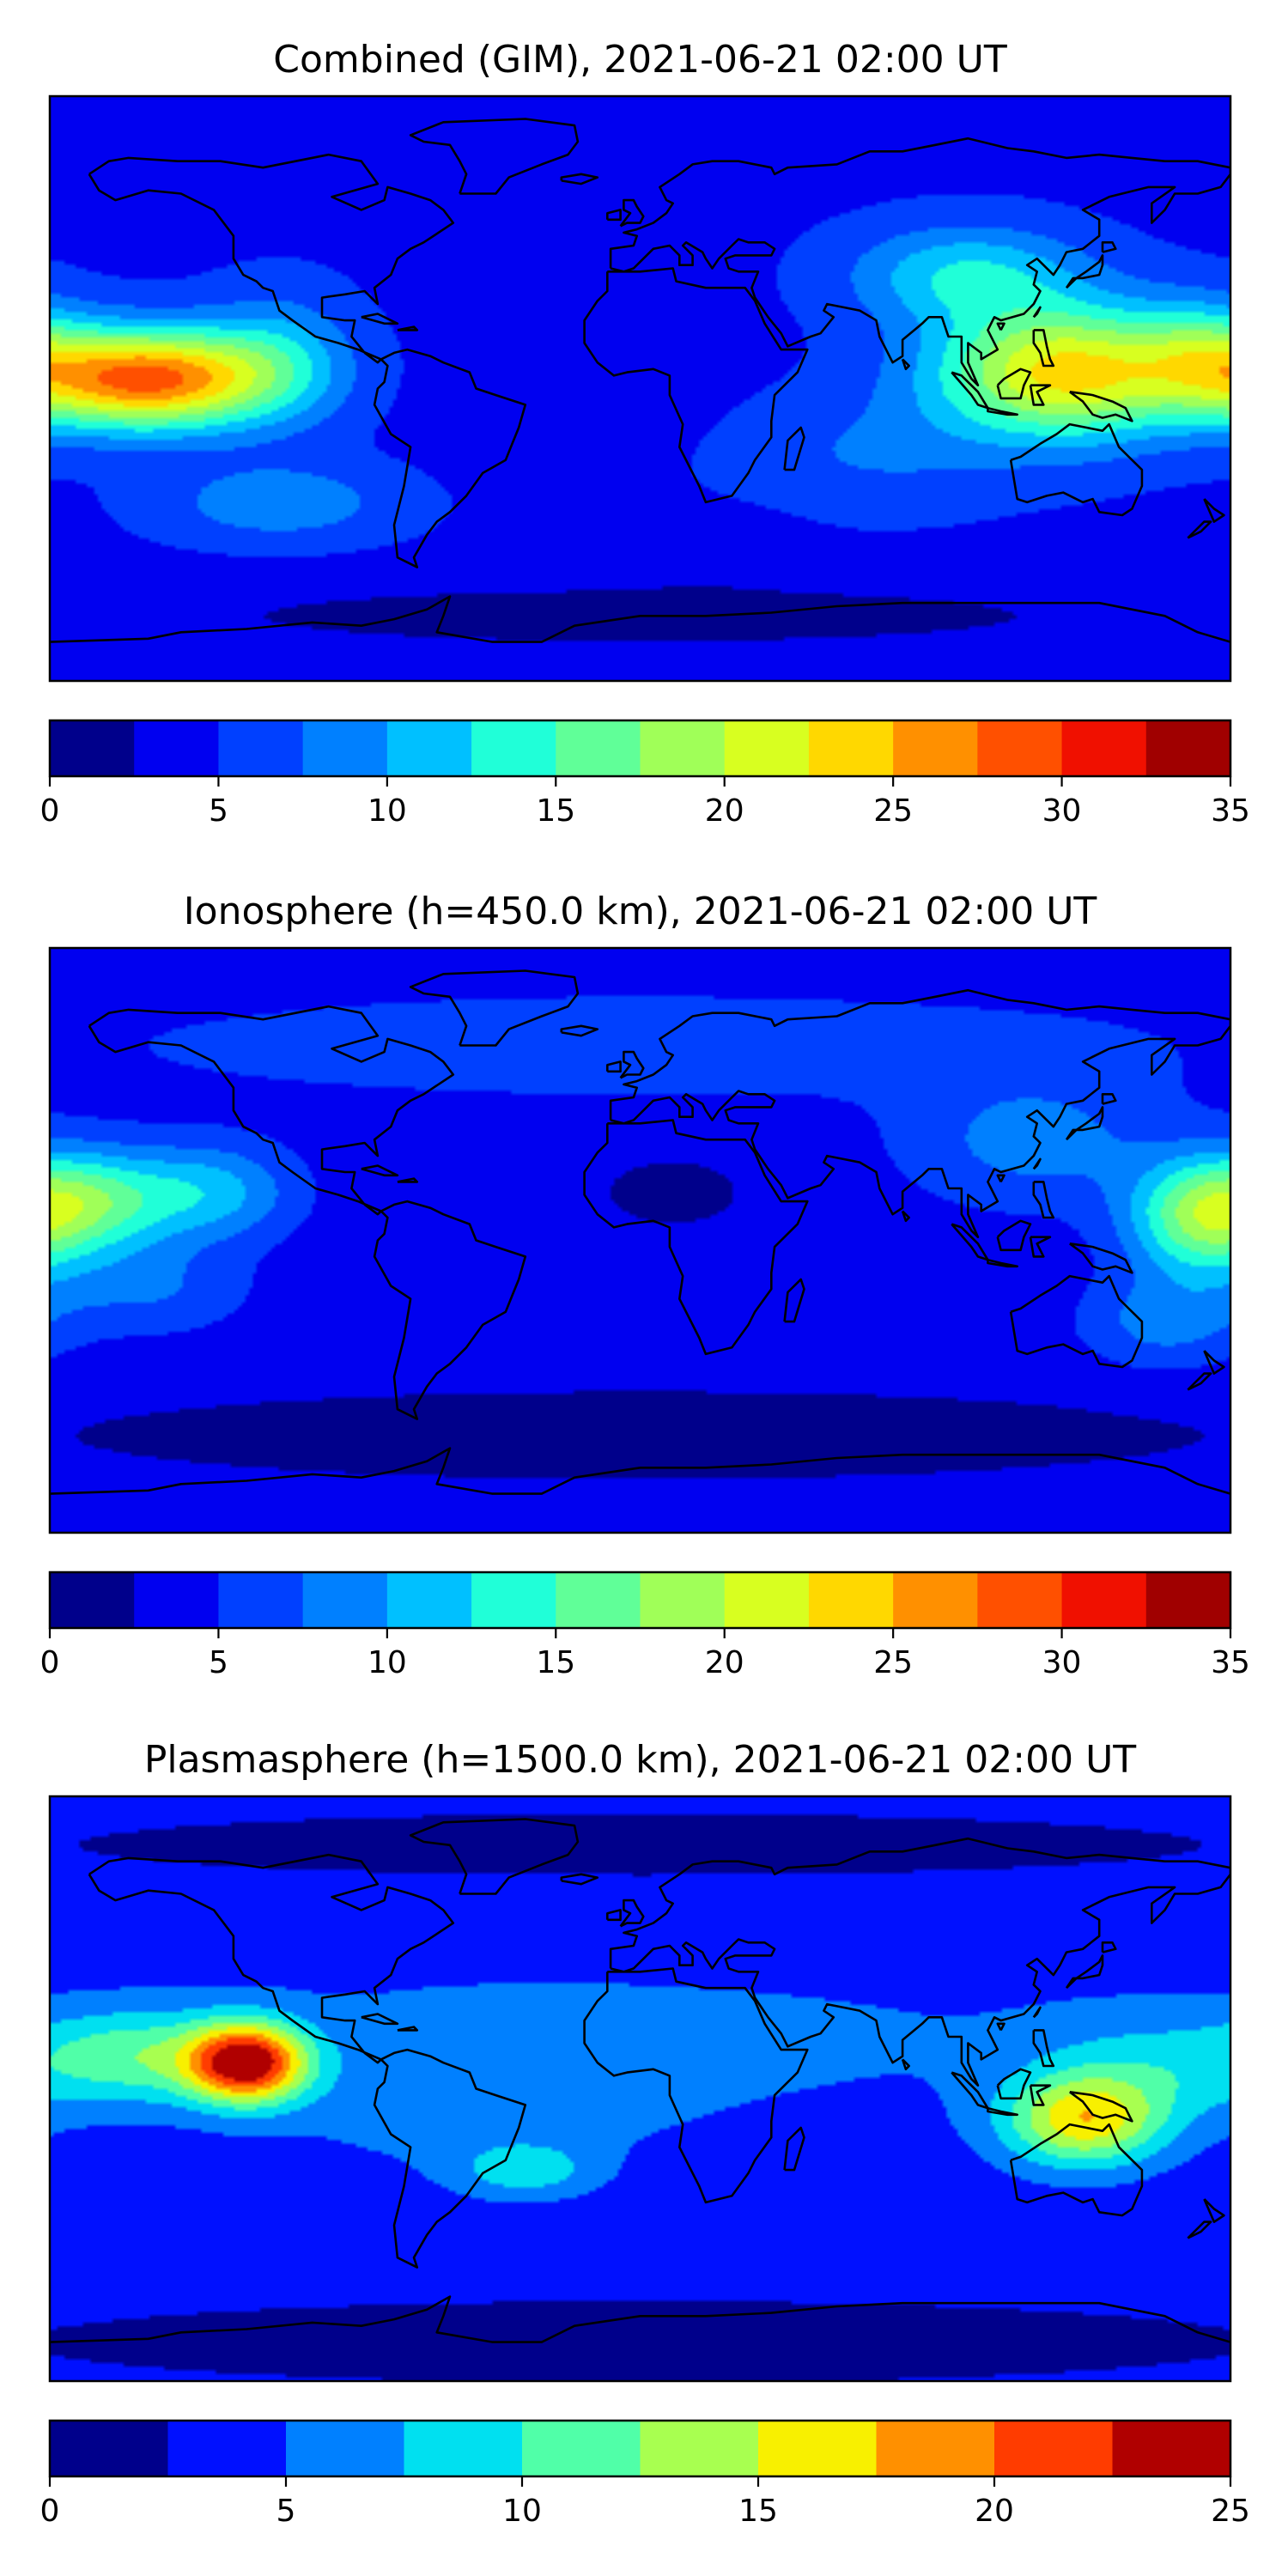 This screenshot has width=1288, height=2576. Describe the element at coordinates (640, 60) in the screenshot. I see `chart-title: Combined (GIM), 2021-06-21 02:00 UT` at that location.